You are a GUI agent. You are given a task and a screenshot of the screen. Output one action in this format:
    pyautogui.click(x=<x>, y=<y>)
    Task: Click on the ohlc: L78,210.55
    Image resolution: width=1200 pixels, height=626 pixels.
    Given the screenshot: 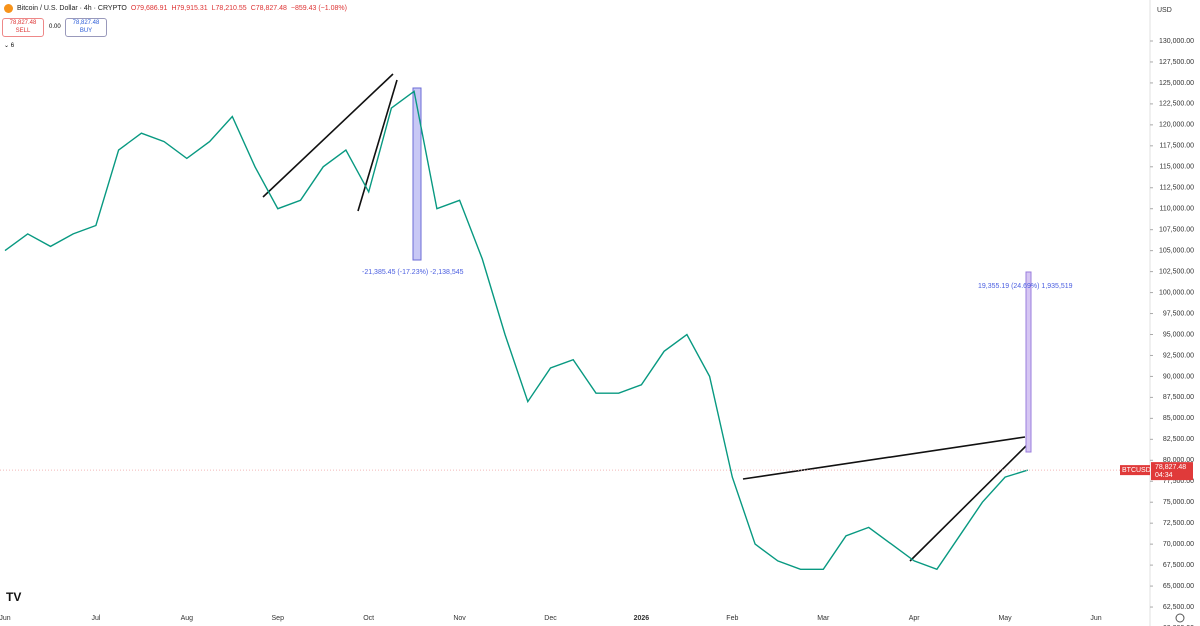 What is the action you would take?
    pyautogui.click(x=229, y=8)
    